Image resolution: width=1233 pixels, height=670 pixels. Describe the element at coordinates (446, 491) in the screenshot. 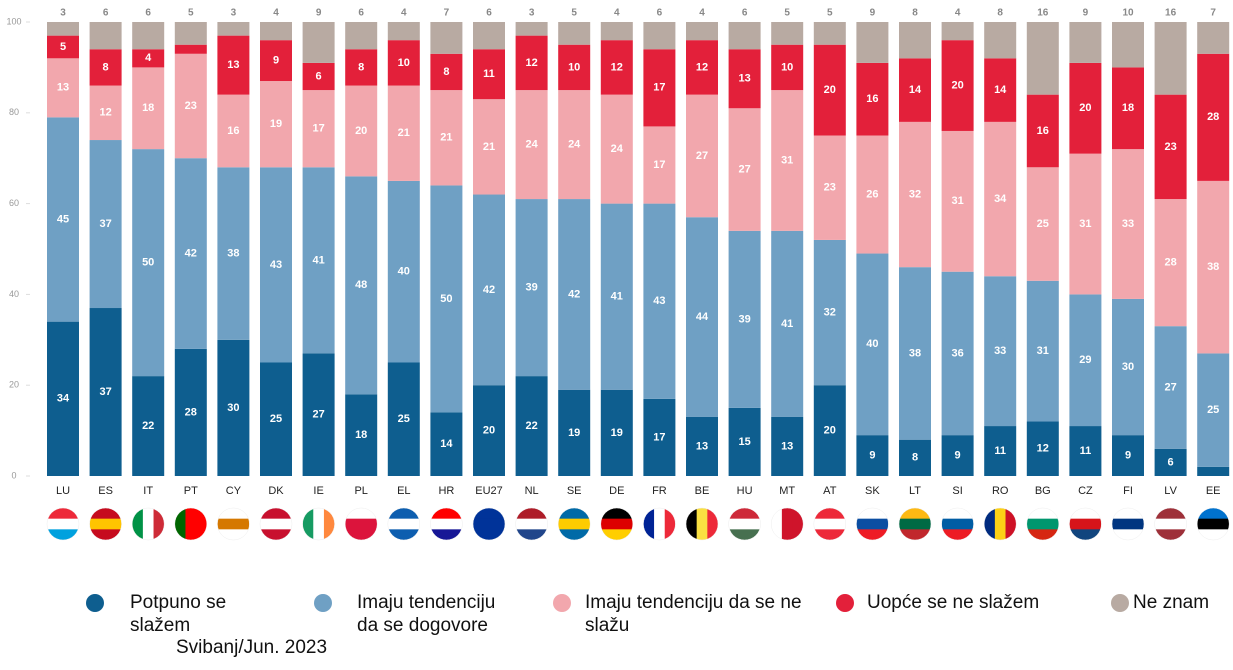

I see `x-tick-label: HR` at that location.